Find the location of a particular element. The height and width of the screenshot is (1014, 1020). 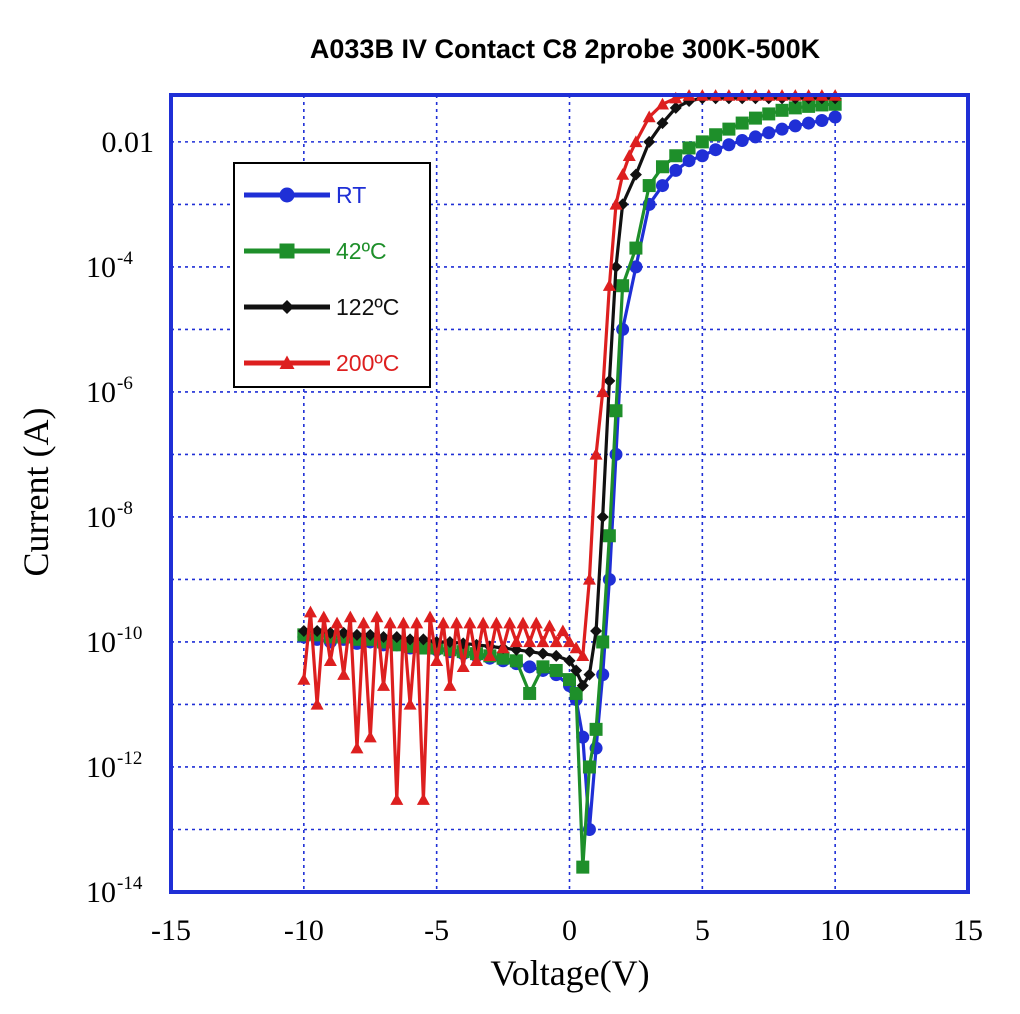

legend-item: RT is located at coordinates (305, 195).